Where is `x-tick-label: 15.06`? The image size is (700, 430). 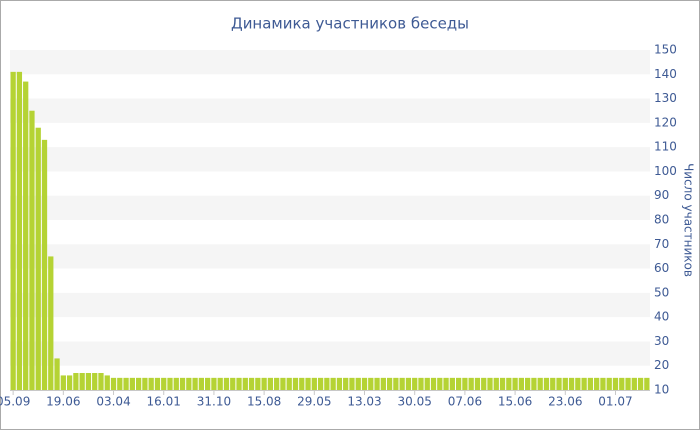
x-tick-label: 15.06 is located at coordinates (515, 402).